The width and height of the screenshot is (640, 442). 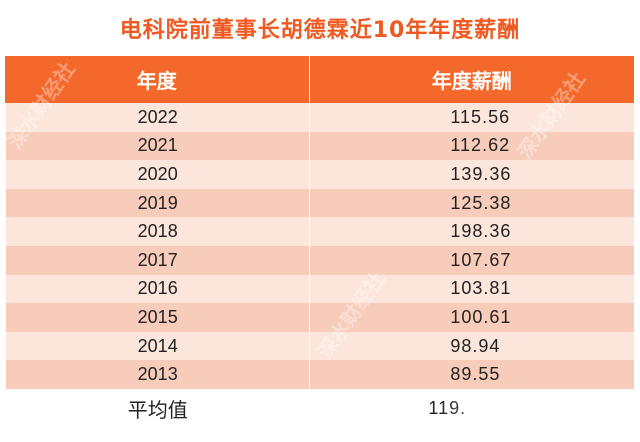 I want to click on table-row: 2016 103.81, so click(x=319, y=289).